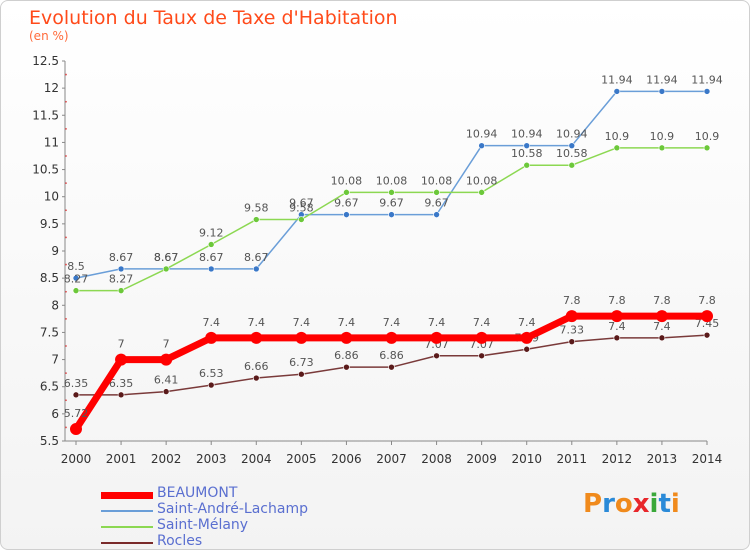 The image size is (750, 550). What do you see at coordinates (127, 543) in the screenshot?
I see `legend-swatch-rocles` at bounding box center [127, 543].